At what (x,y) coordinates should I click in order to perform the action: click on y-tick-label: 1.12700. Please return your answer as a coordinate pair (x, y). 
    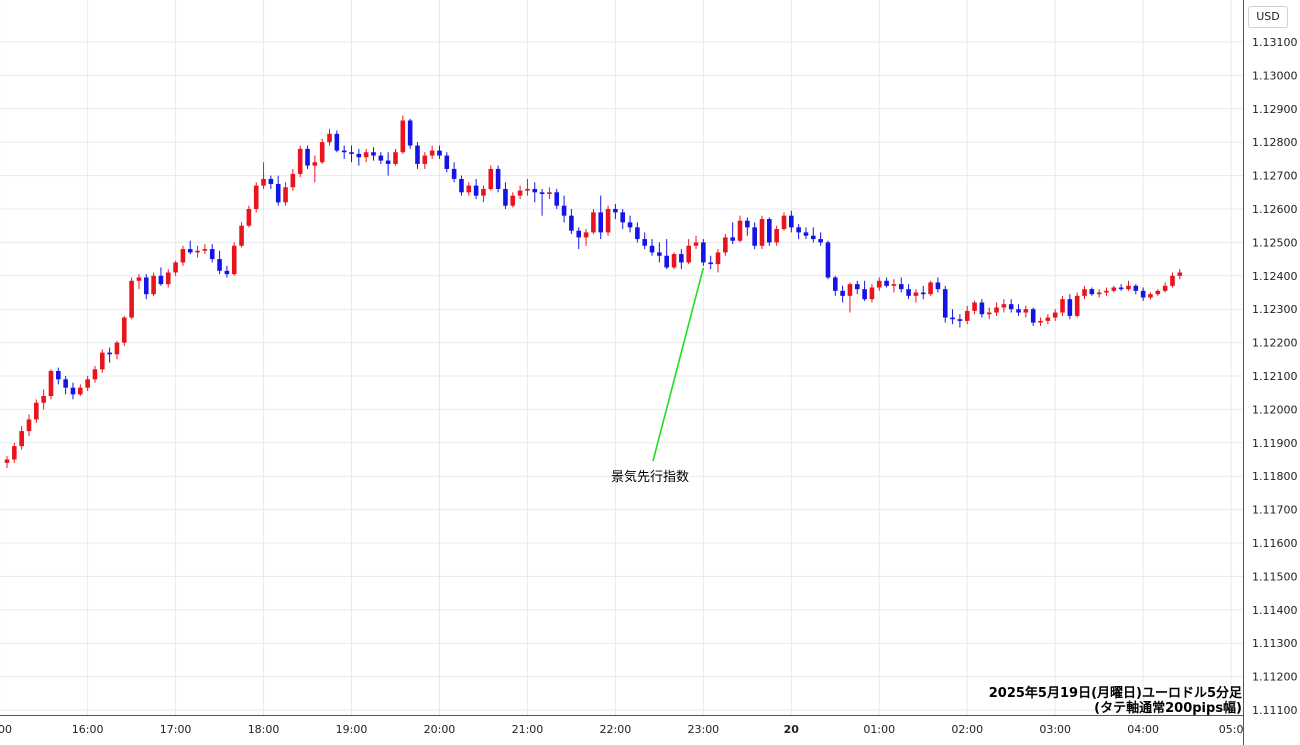
    Looking at the image, I should click on (1275, 176).